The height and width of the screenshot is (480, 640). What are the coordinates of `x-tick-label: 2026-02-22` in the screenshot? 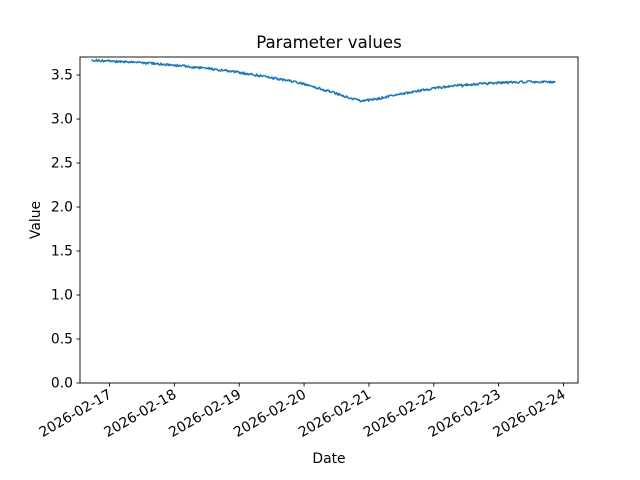 It's located at (400, 414).